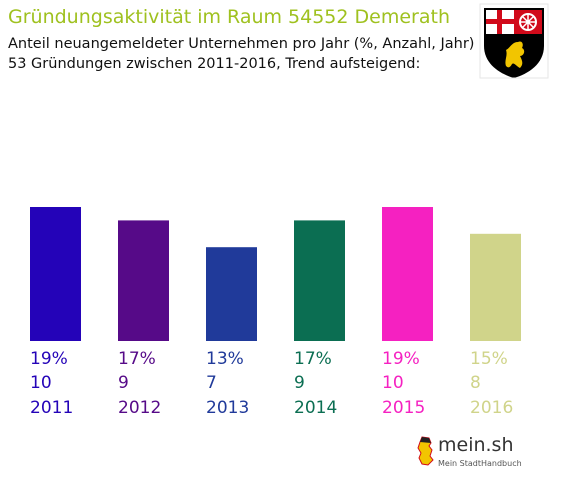 This screenshot has height=482, width=562. What do you see at coordinates (480, 463) in the screenshot?
I see `logo-subtext: Mein StadtHandbuch` at bounding box center [480, 463].